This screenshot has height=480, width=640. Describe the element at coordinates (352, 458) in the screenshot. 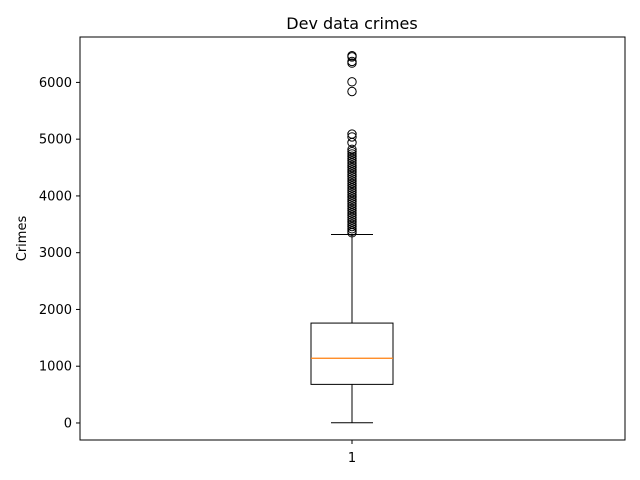

I see `x-tick-label: 1` at that location.